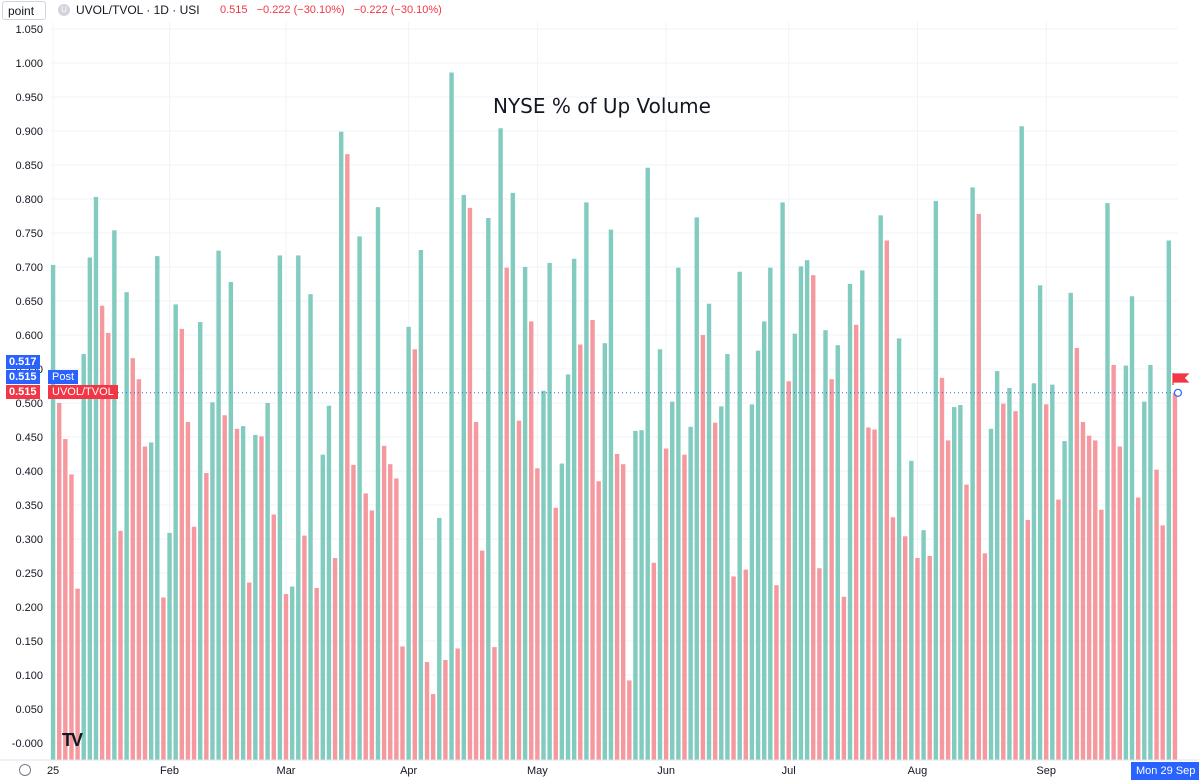 Image resolution: width=1199 pixels, height=780 pixels. I want to click on y-tick-label: 0.150, so click(29, 642).